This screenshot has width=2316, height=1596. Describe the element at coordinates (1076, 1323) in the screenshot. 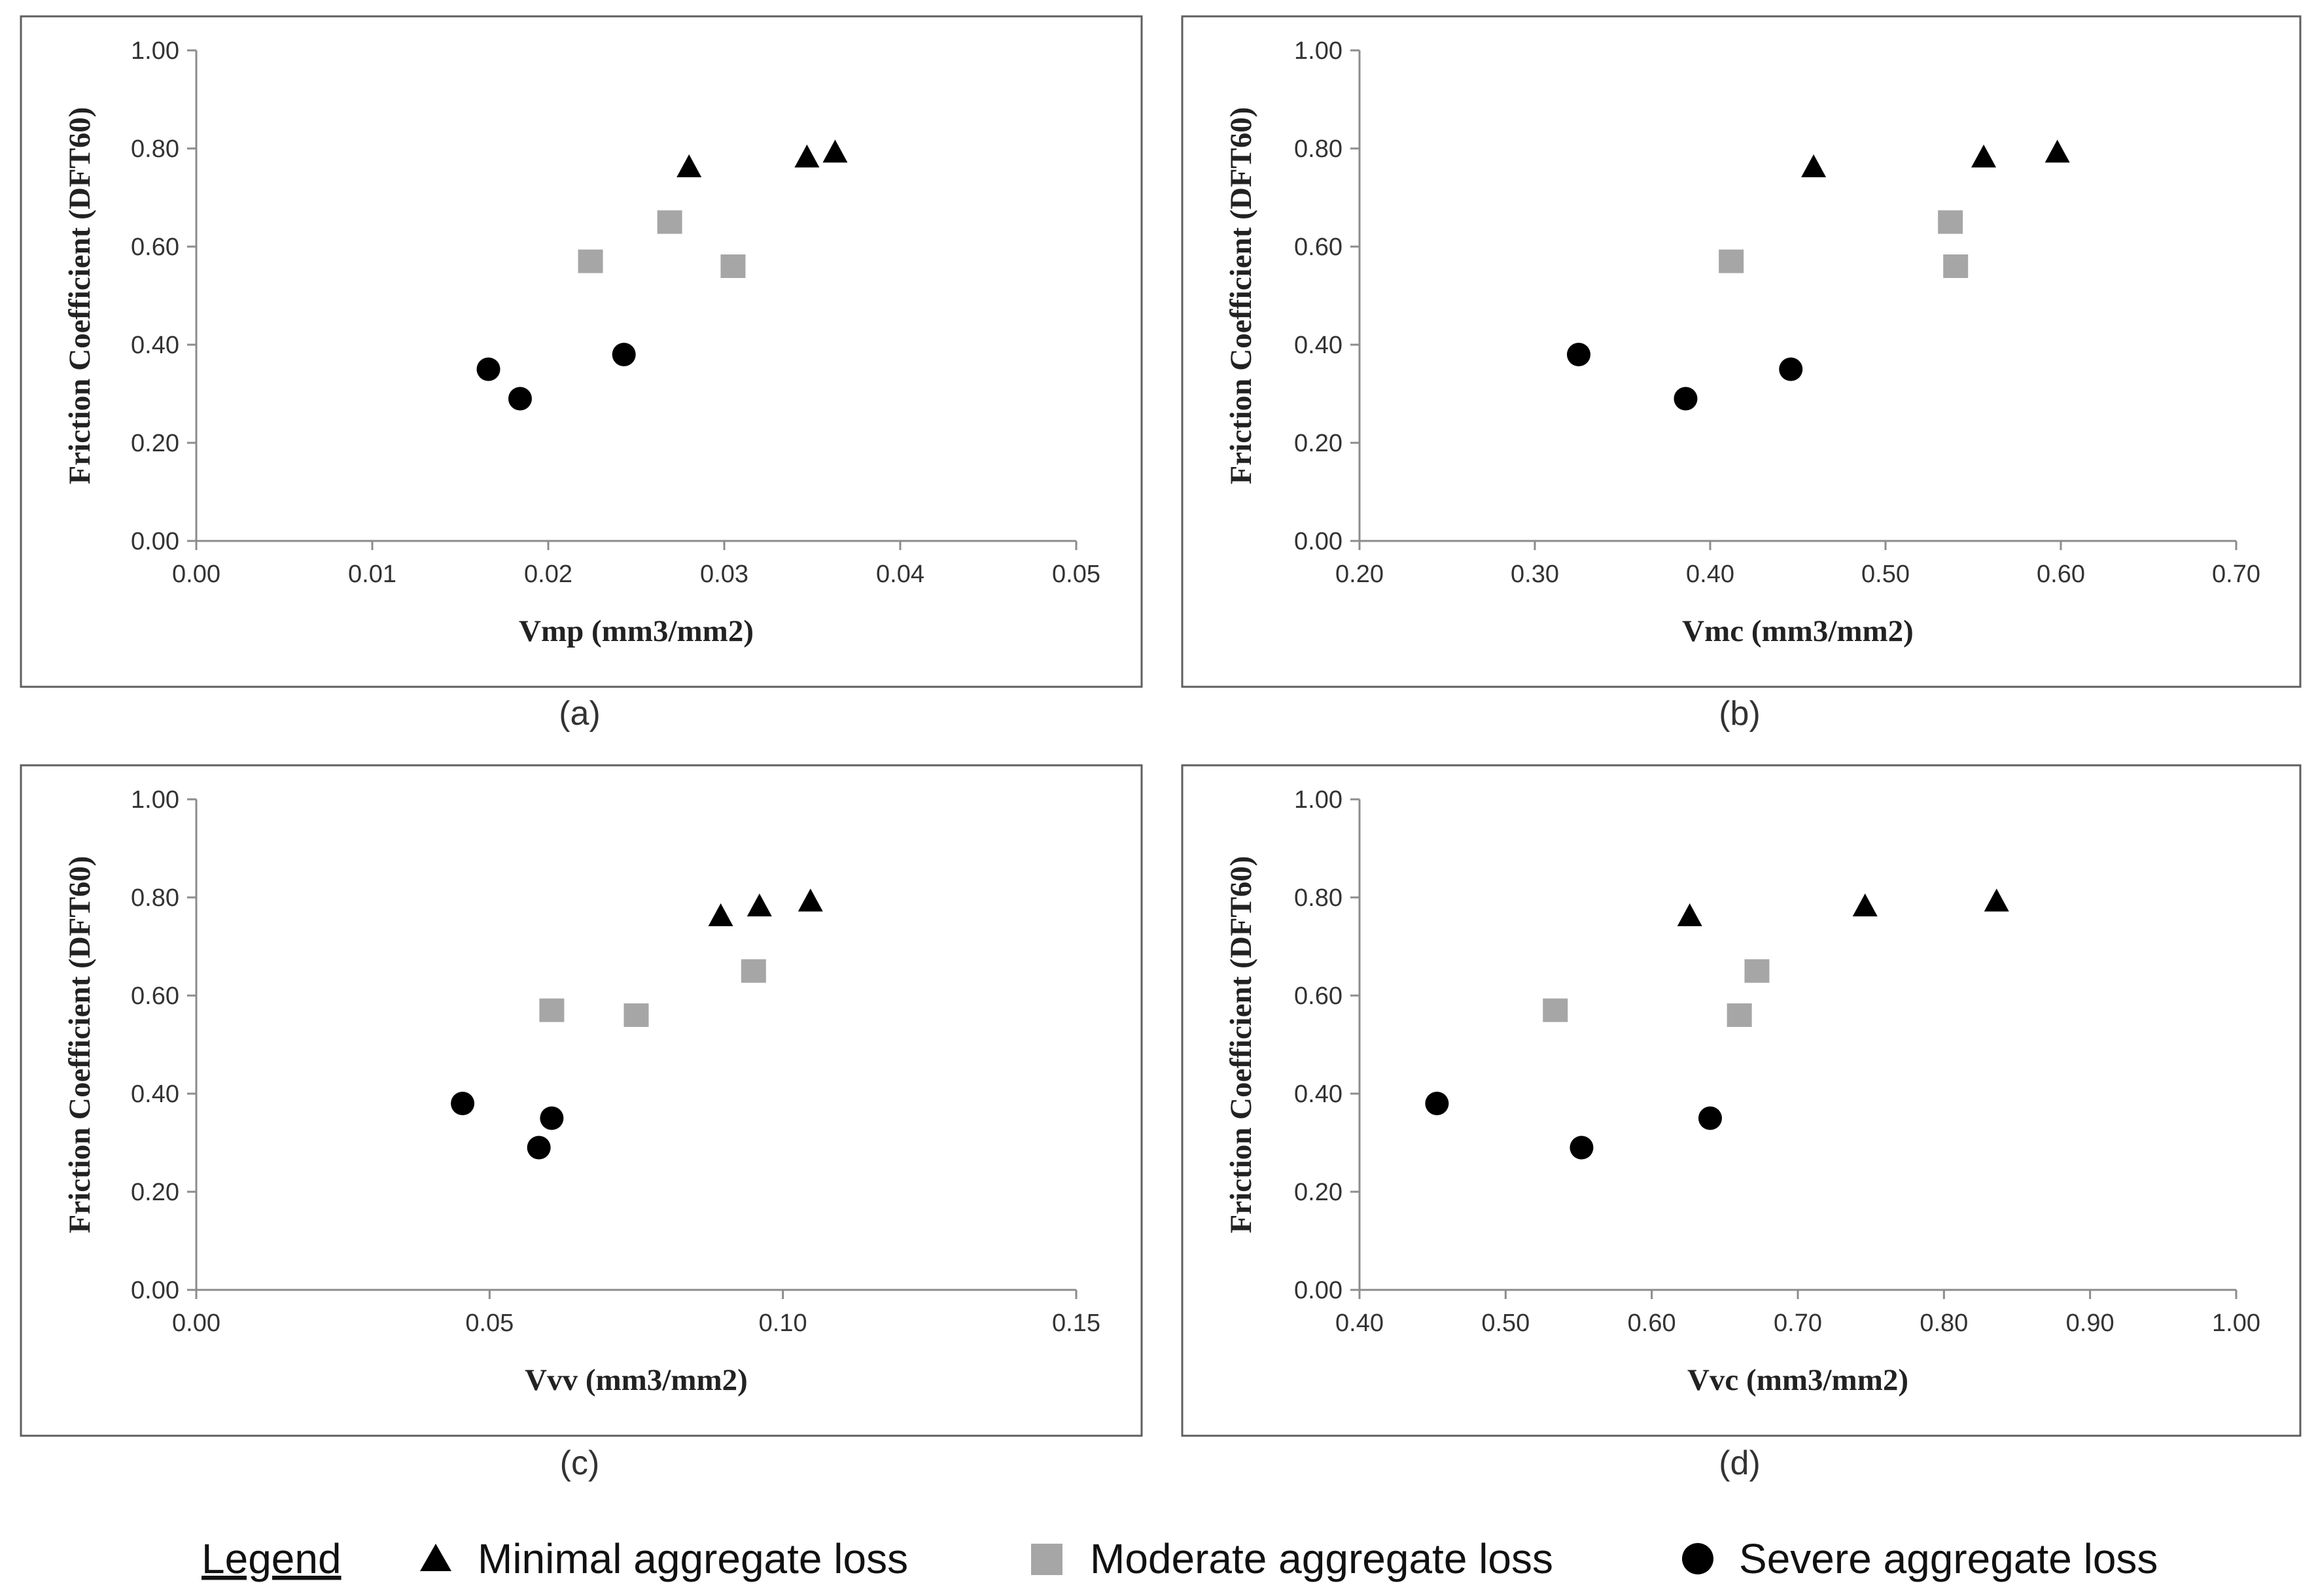

I see `x-tick-label: 0.15` at that location.